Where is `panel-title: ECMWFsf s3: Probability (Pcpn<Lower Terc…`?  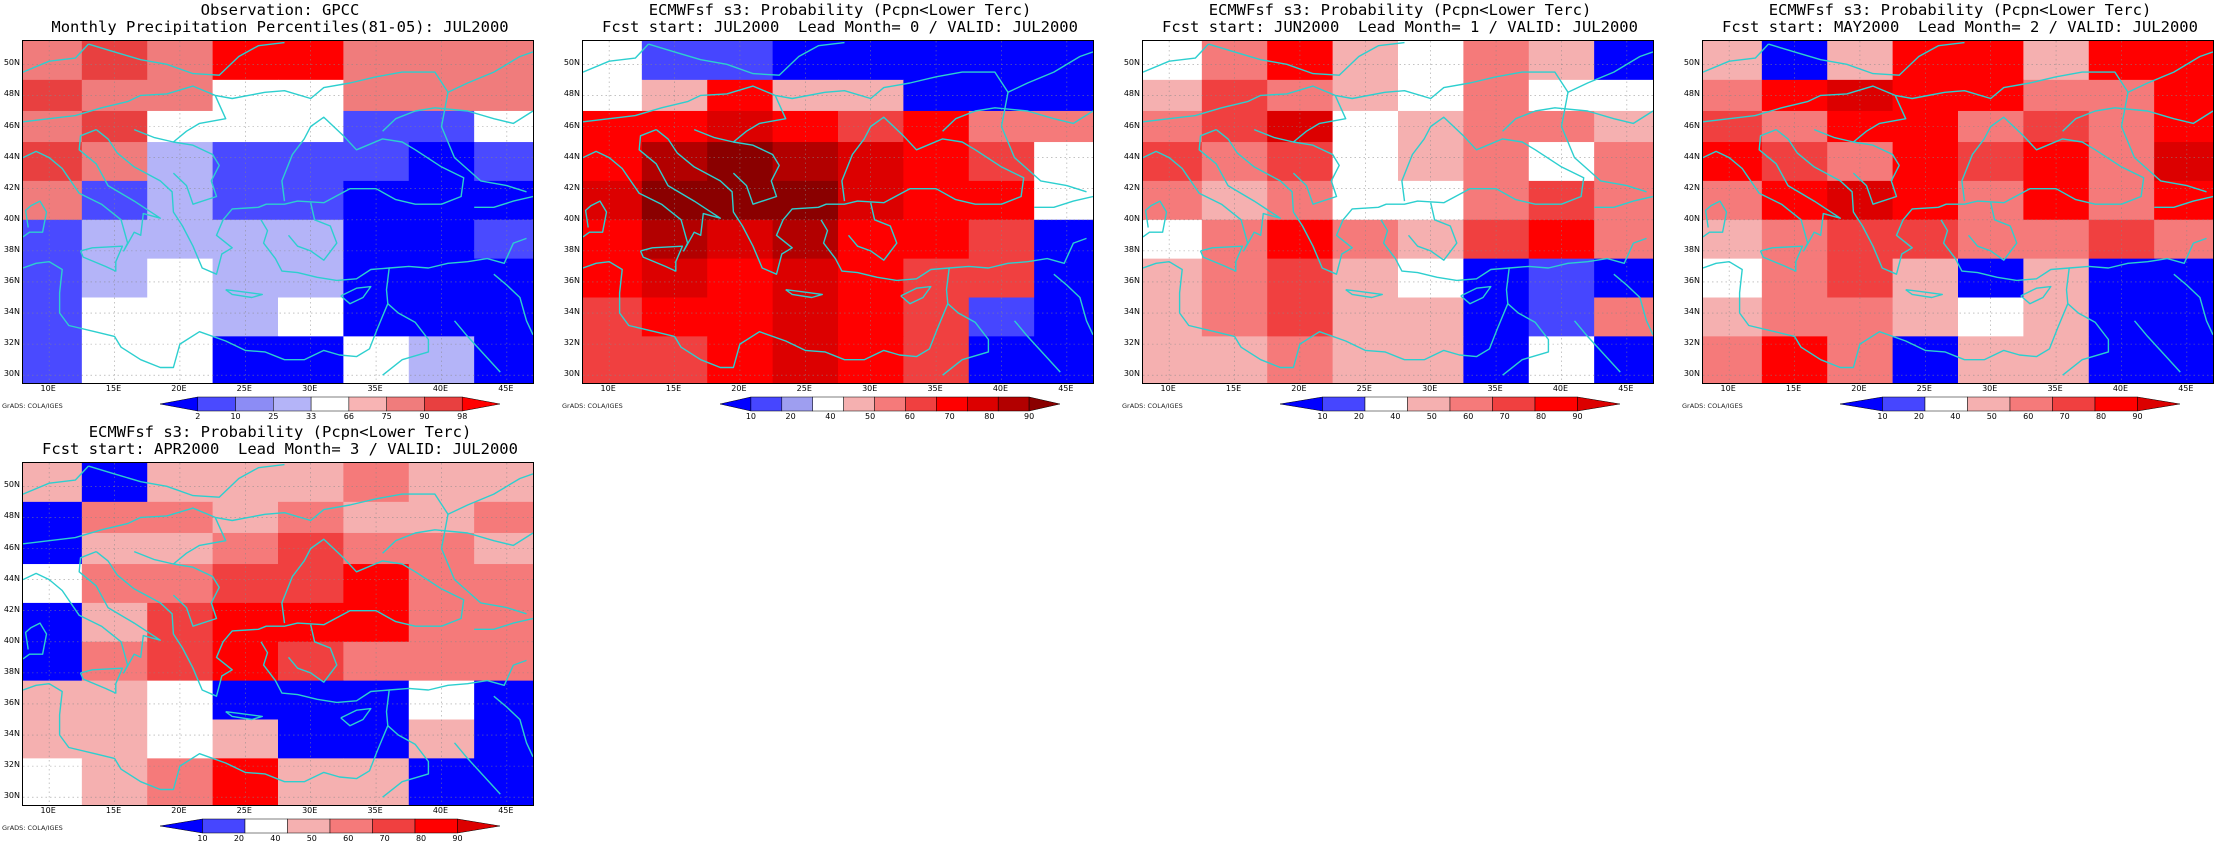 panel-title: ECMWFsf s3: Probability (Pcpn<Lower Terc… is located at coordinates (1960, 10).